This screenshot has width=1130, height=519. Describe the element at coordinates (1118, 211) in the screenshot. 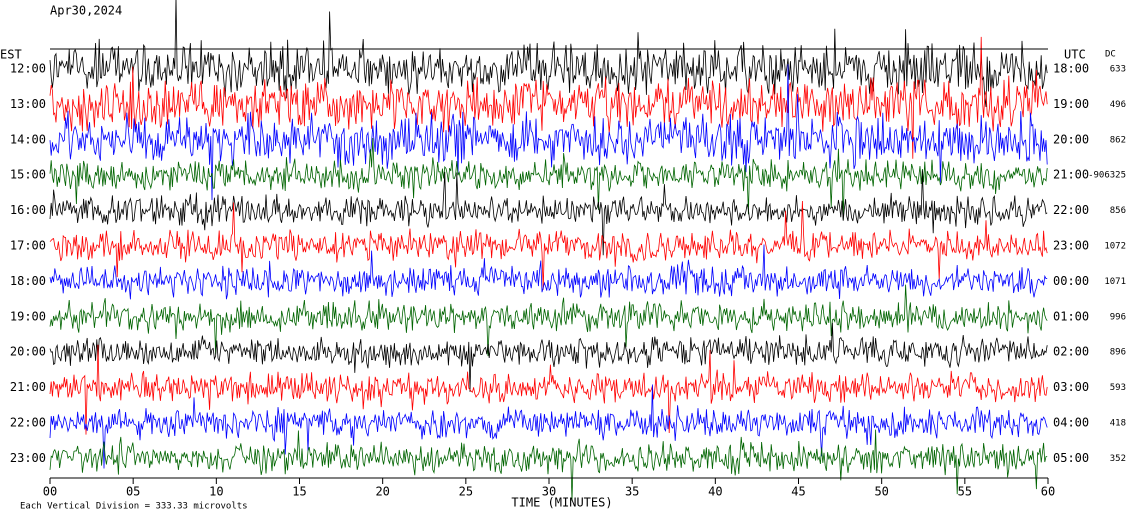

I see `dc-label: 856` at that location.